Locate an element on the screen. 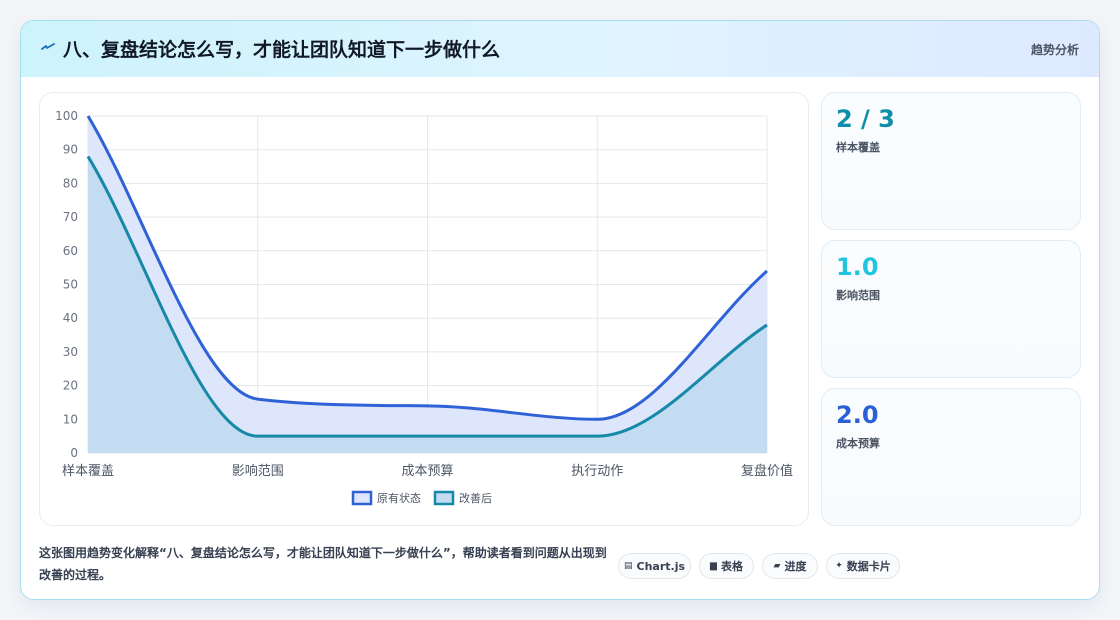 Image resolution: width=1120 pixels, height=620 pixels. stat-label: 影响范围 is located at coordinates (858, 295).